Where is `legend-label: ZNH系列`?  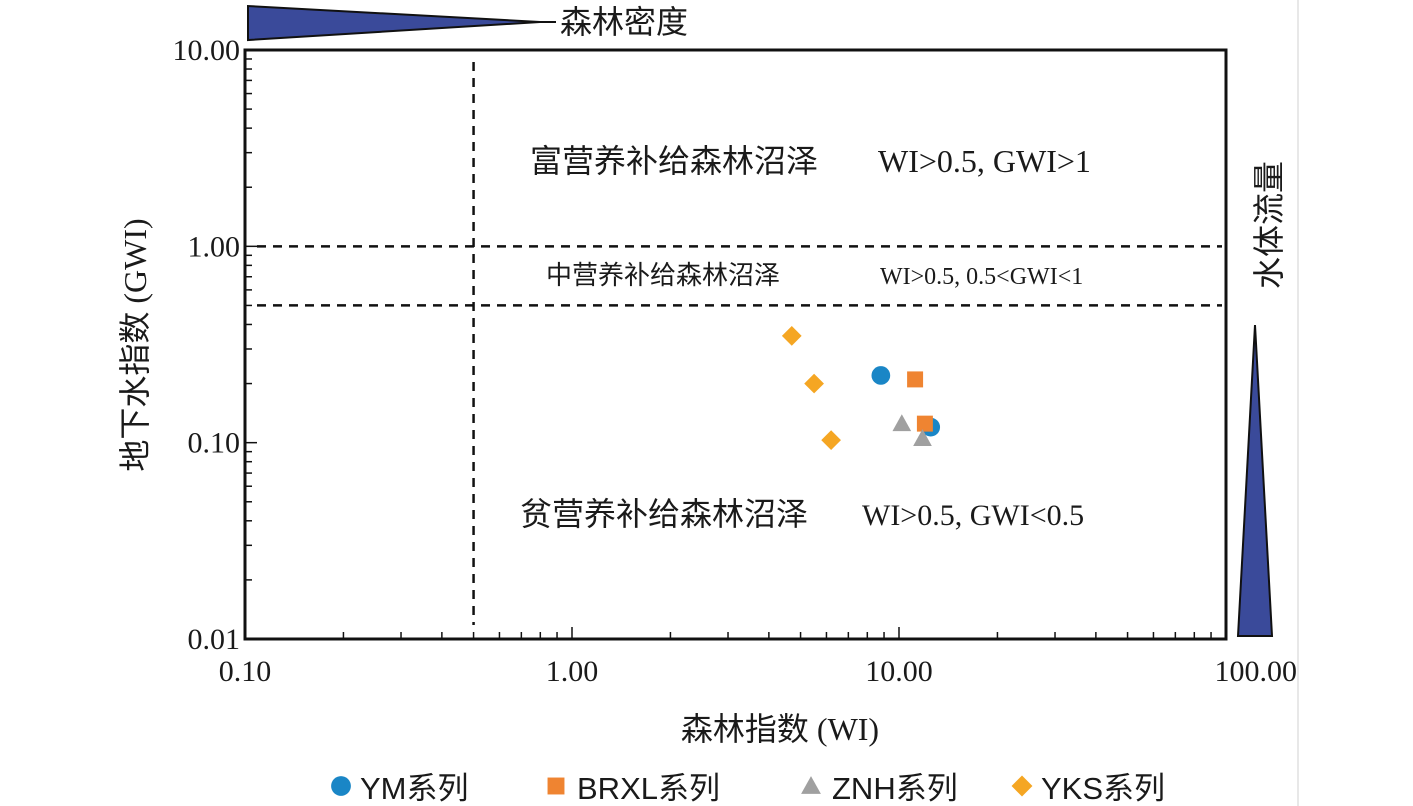
legend-label: ZNH系列 is located at coordinates (895, 788).